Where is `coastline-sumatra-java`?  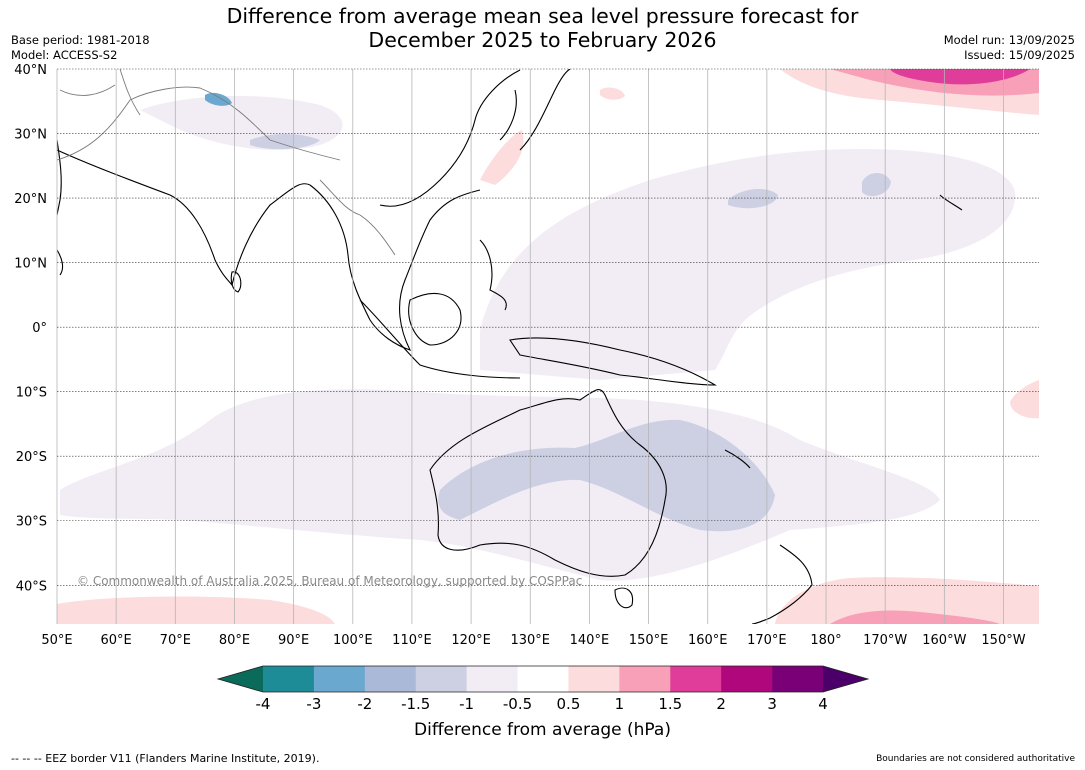
coastline-sumatra-java is located at coordinates (440, 339).